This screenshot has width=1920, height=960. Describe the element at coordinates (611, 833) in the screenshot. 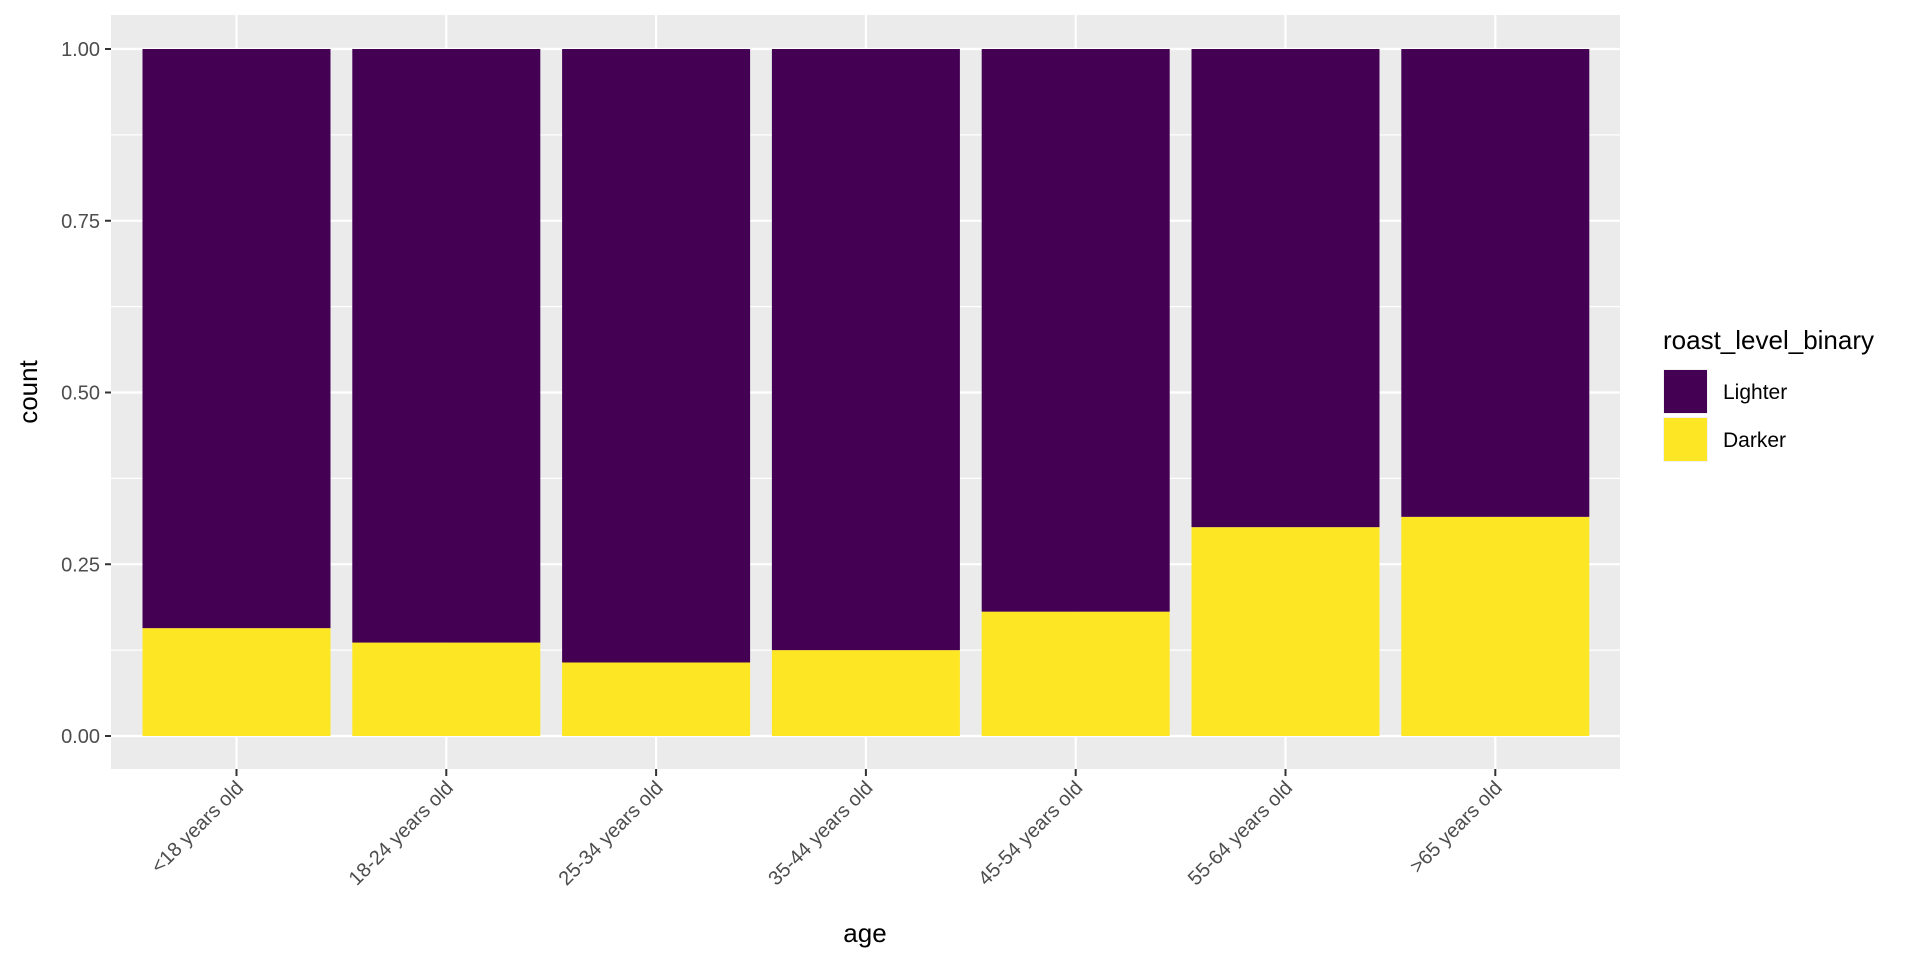

I see `x-tick-label: 25-34 years old` at that location.